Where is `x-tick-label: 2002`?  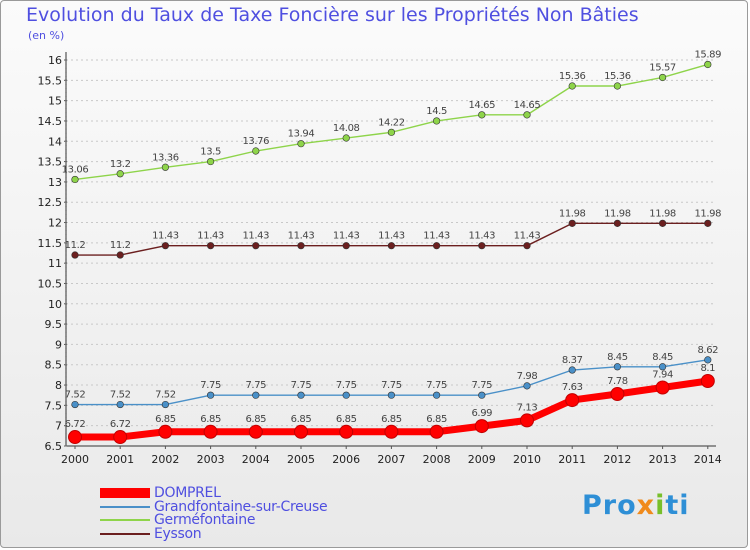
x-tick-label: 2002 is located at coordinates (165, 459).